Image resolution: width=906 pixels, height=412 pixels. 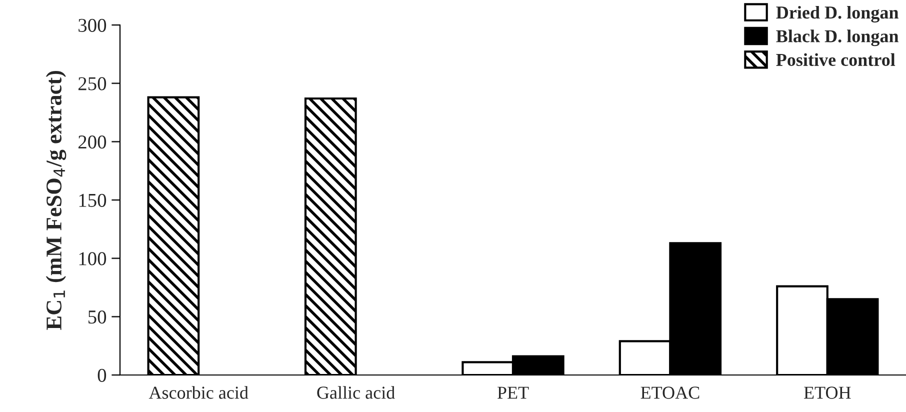 What do you see at coordinates (827, 392) in the screenshot?
I see `x-tick-label: ETOH` at bounding box center [827, 392].